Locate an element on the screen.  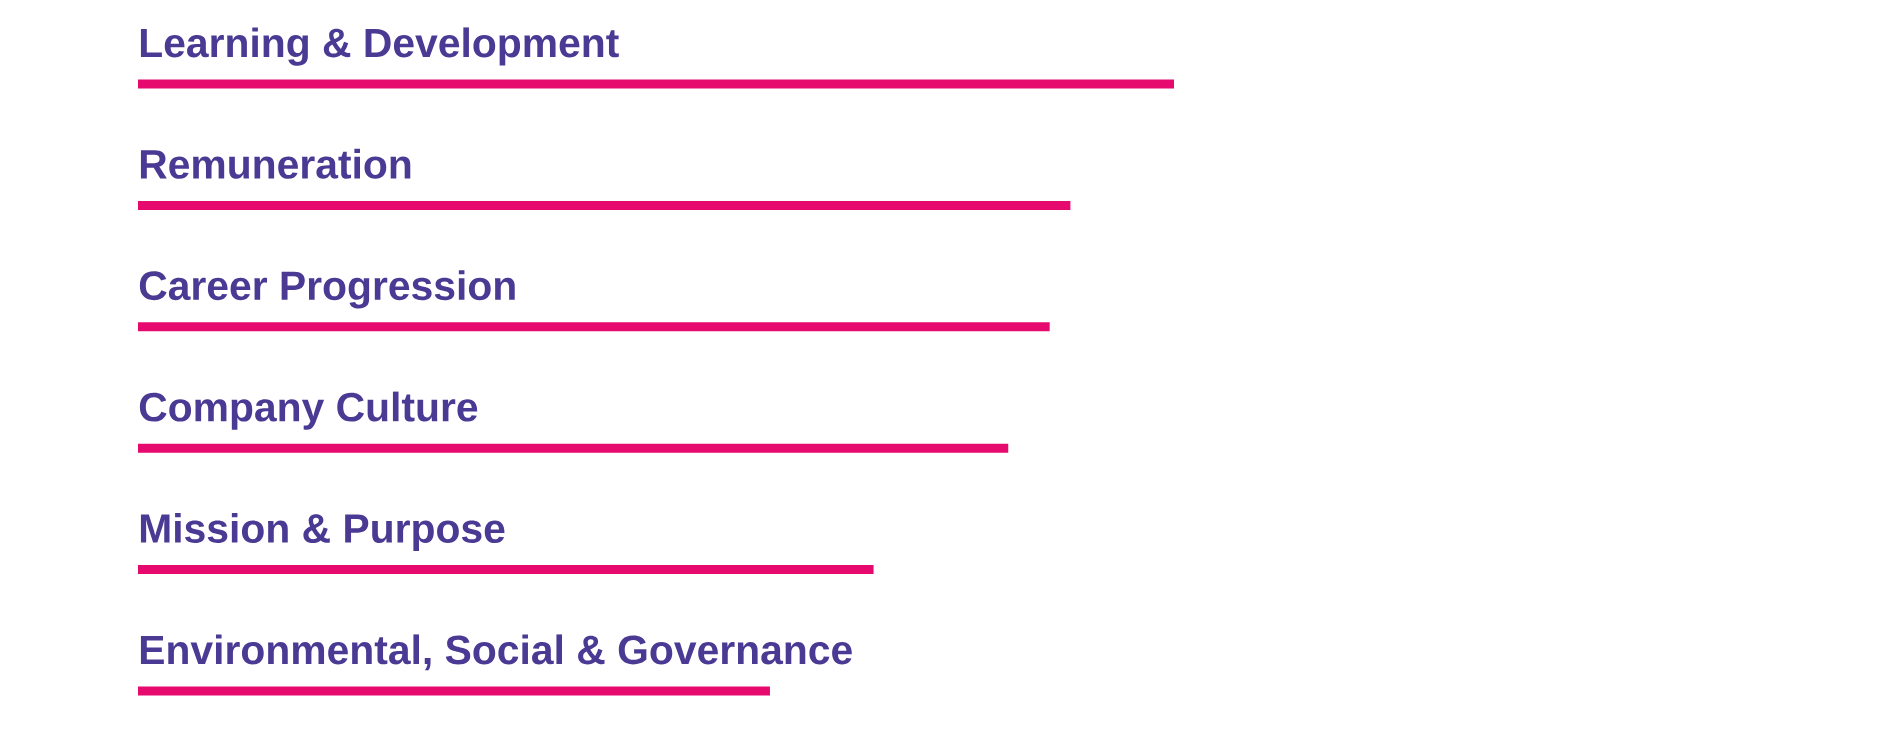
y-tick-label: Remuneration is located at coordinates (275, 163).